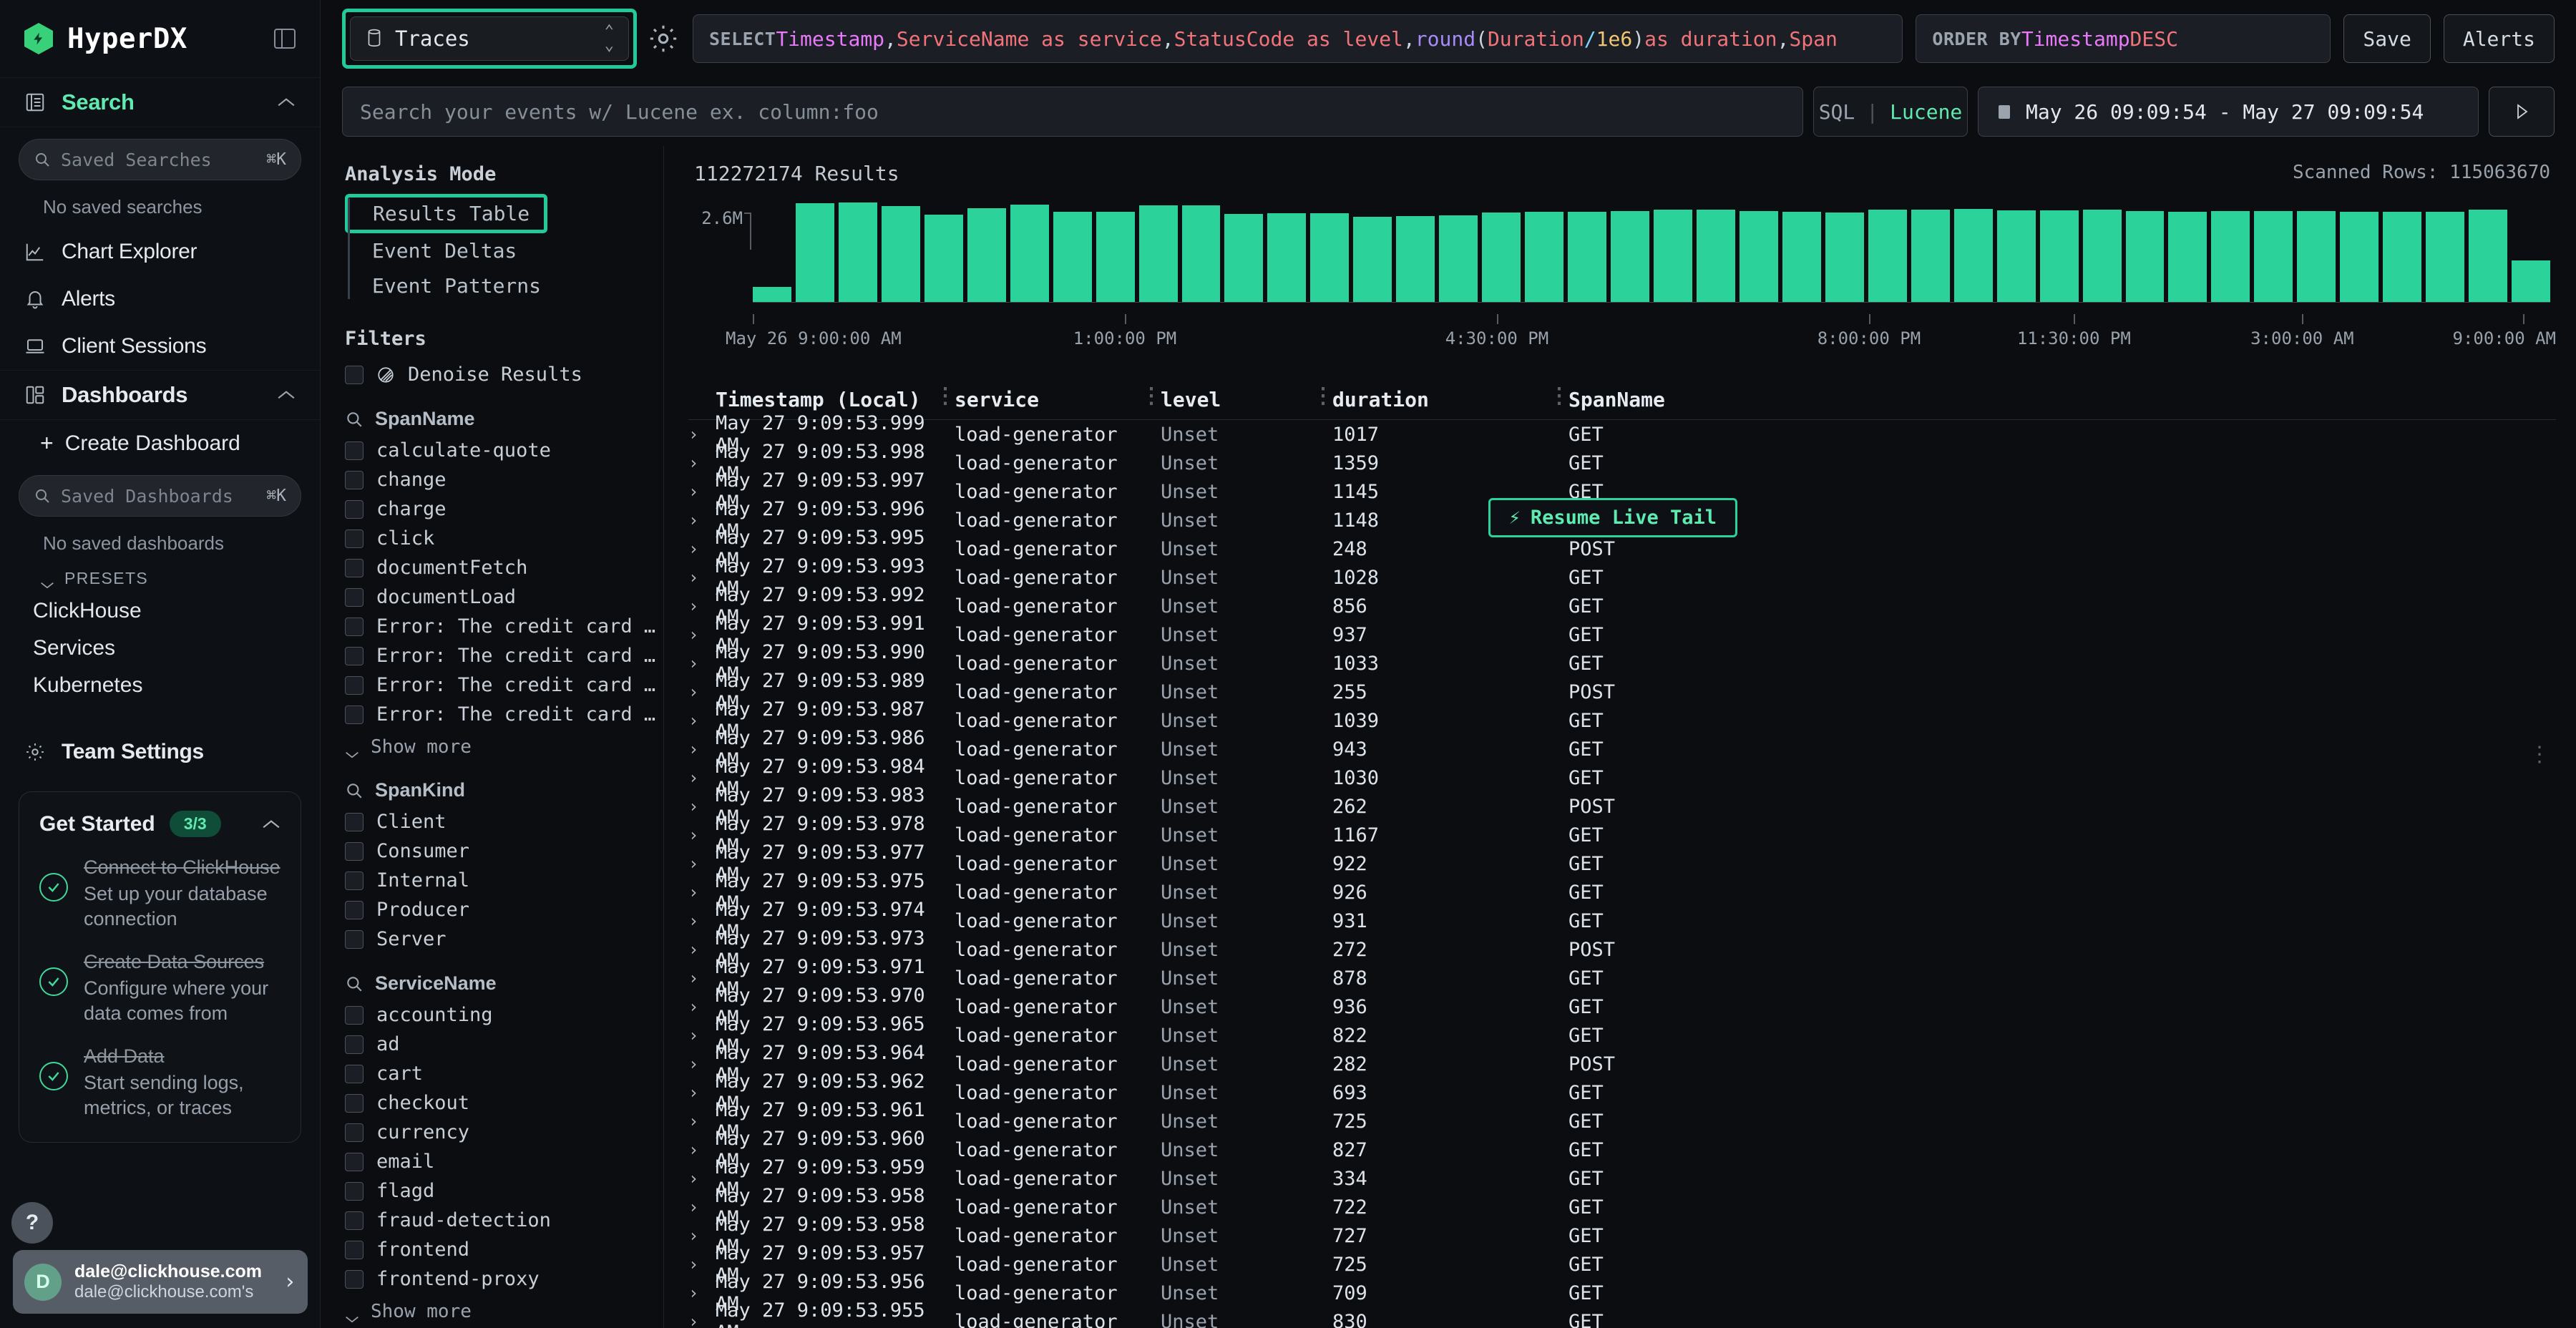 The width and height of the screenshot is (2576, 1328). I want to click on column-header-spanname: SpanName, so click(2052, 398).